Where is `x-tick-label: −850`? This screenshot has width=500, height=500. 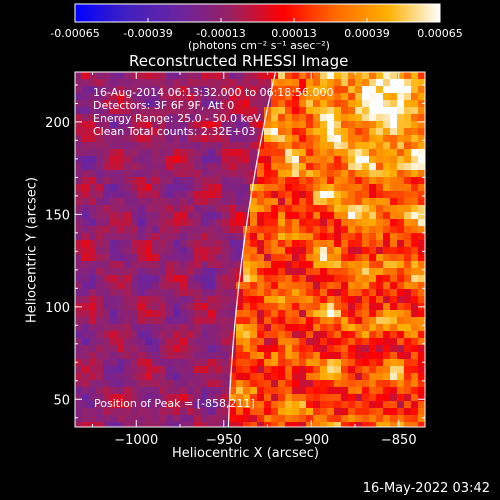 x-tick-label: −850 is located at coordinates (399, 440).